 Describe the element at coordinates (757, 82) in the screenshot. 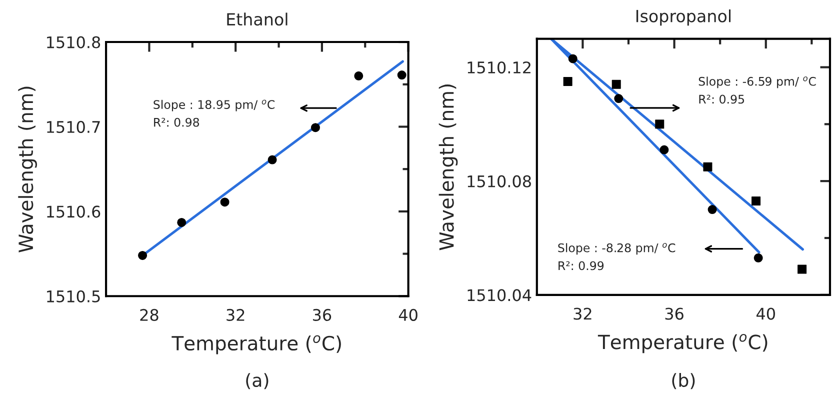

I see `annotation: Slope : -6.59 pm/ $^{o}$C` at that location.